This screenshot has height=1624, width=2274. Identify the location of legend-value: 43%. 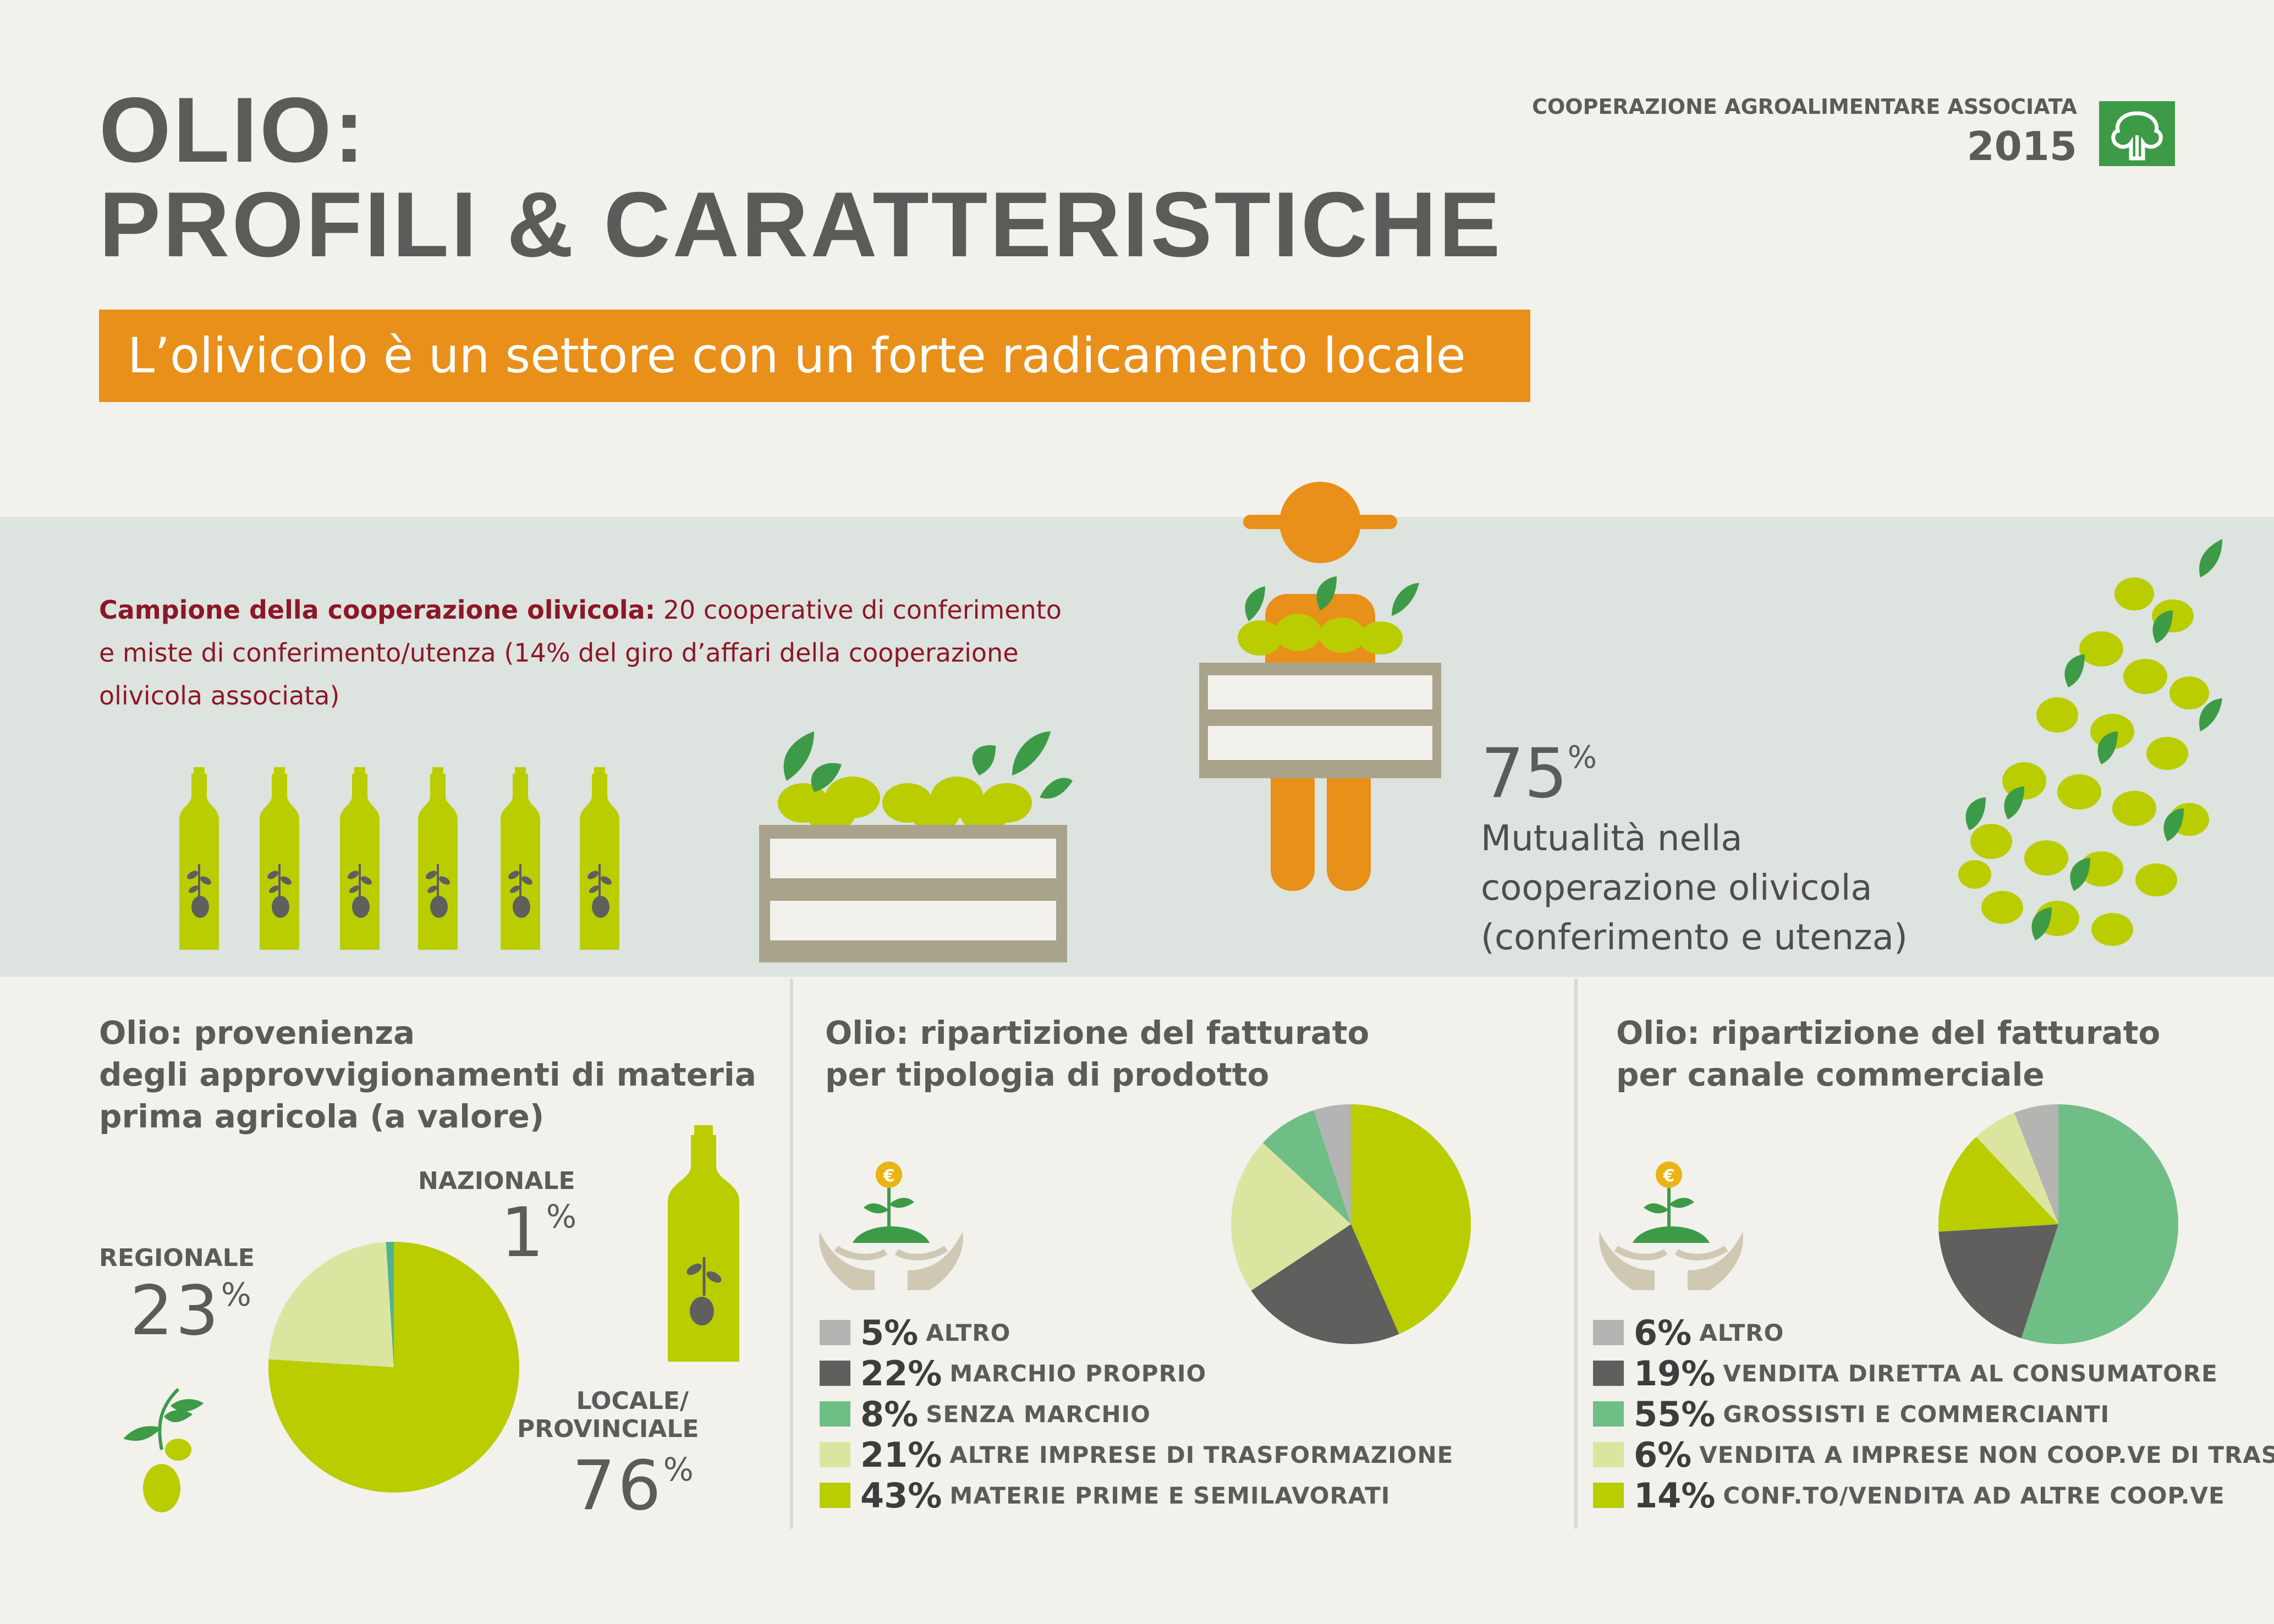
(901, 1495).